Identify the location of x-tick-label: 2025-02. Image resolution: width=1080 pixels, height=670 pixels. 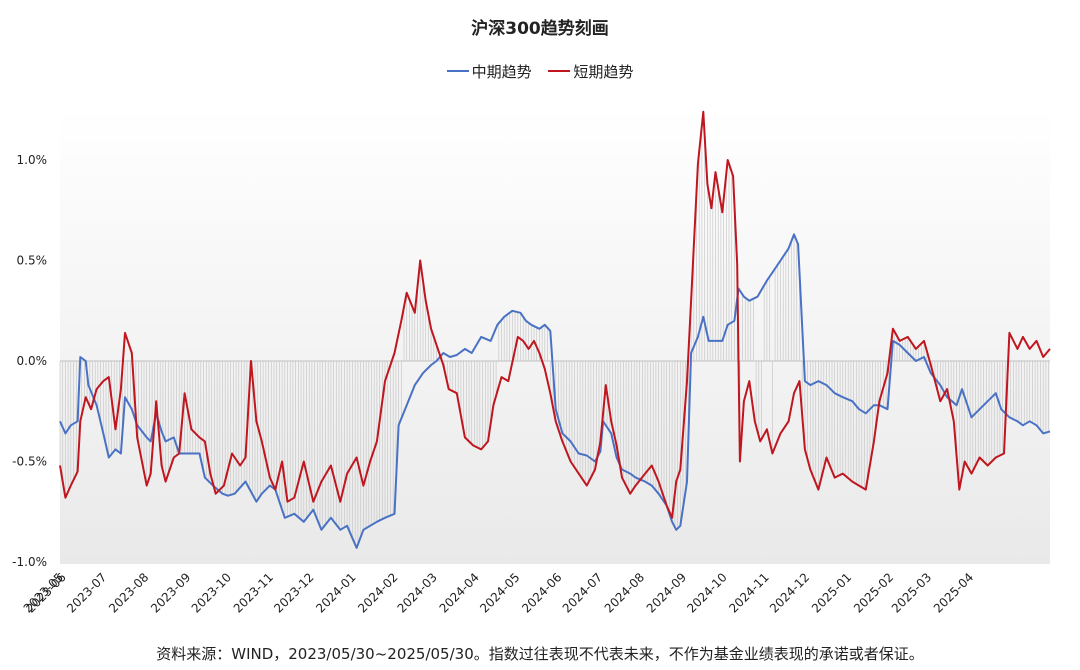
(873, 592).